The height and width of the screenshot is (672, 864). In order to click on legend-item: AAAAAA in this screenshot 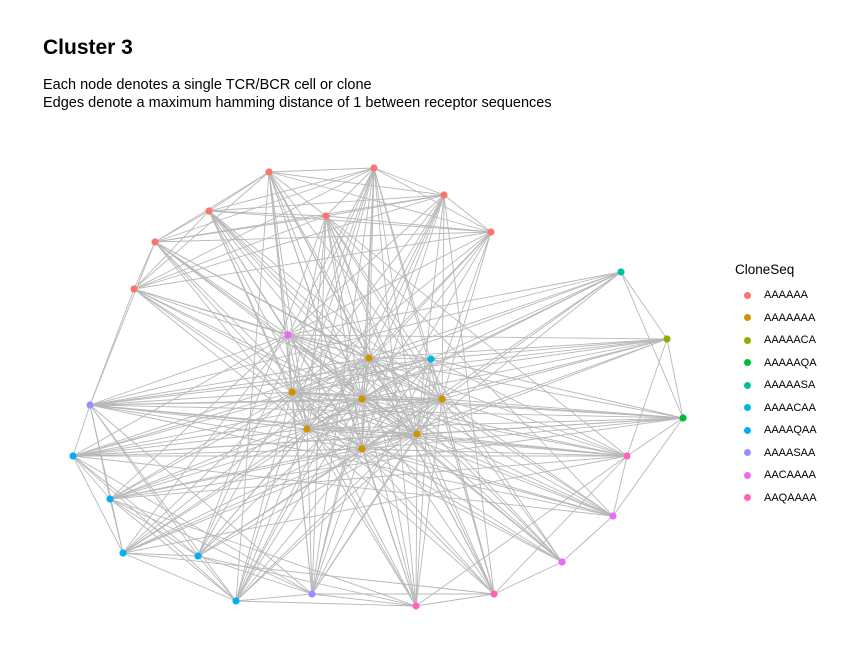, I will do `click(795, 295)`.